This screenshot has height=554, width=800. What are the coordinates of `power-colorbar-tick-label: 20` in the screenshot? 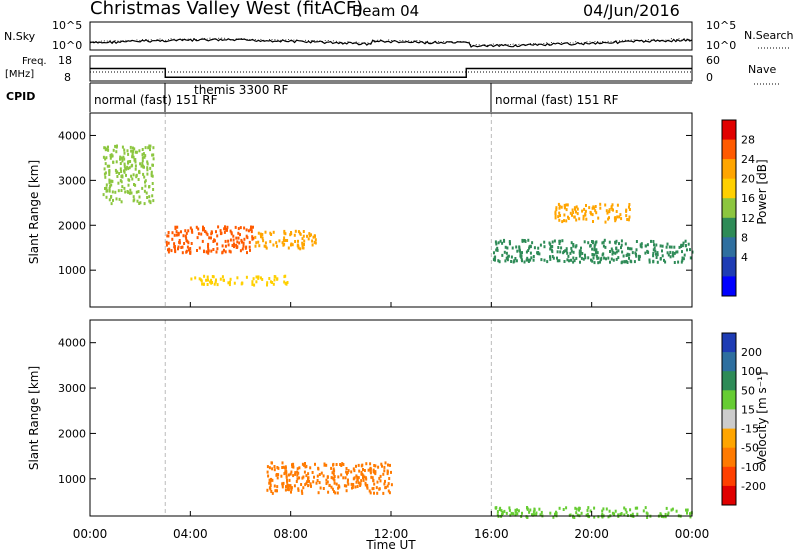 It's located at (748, 179).